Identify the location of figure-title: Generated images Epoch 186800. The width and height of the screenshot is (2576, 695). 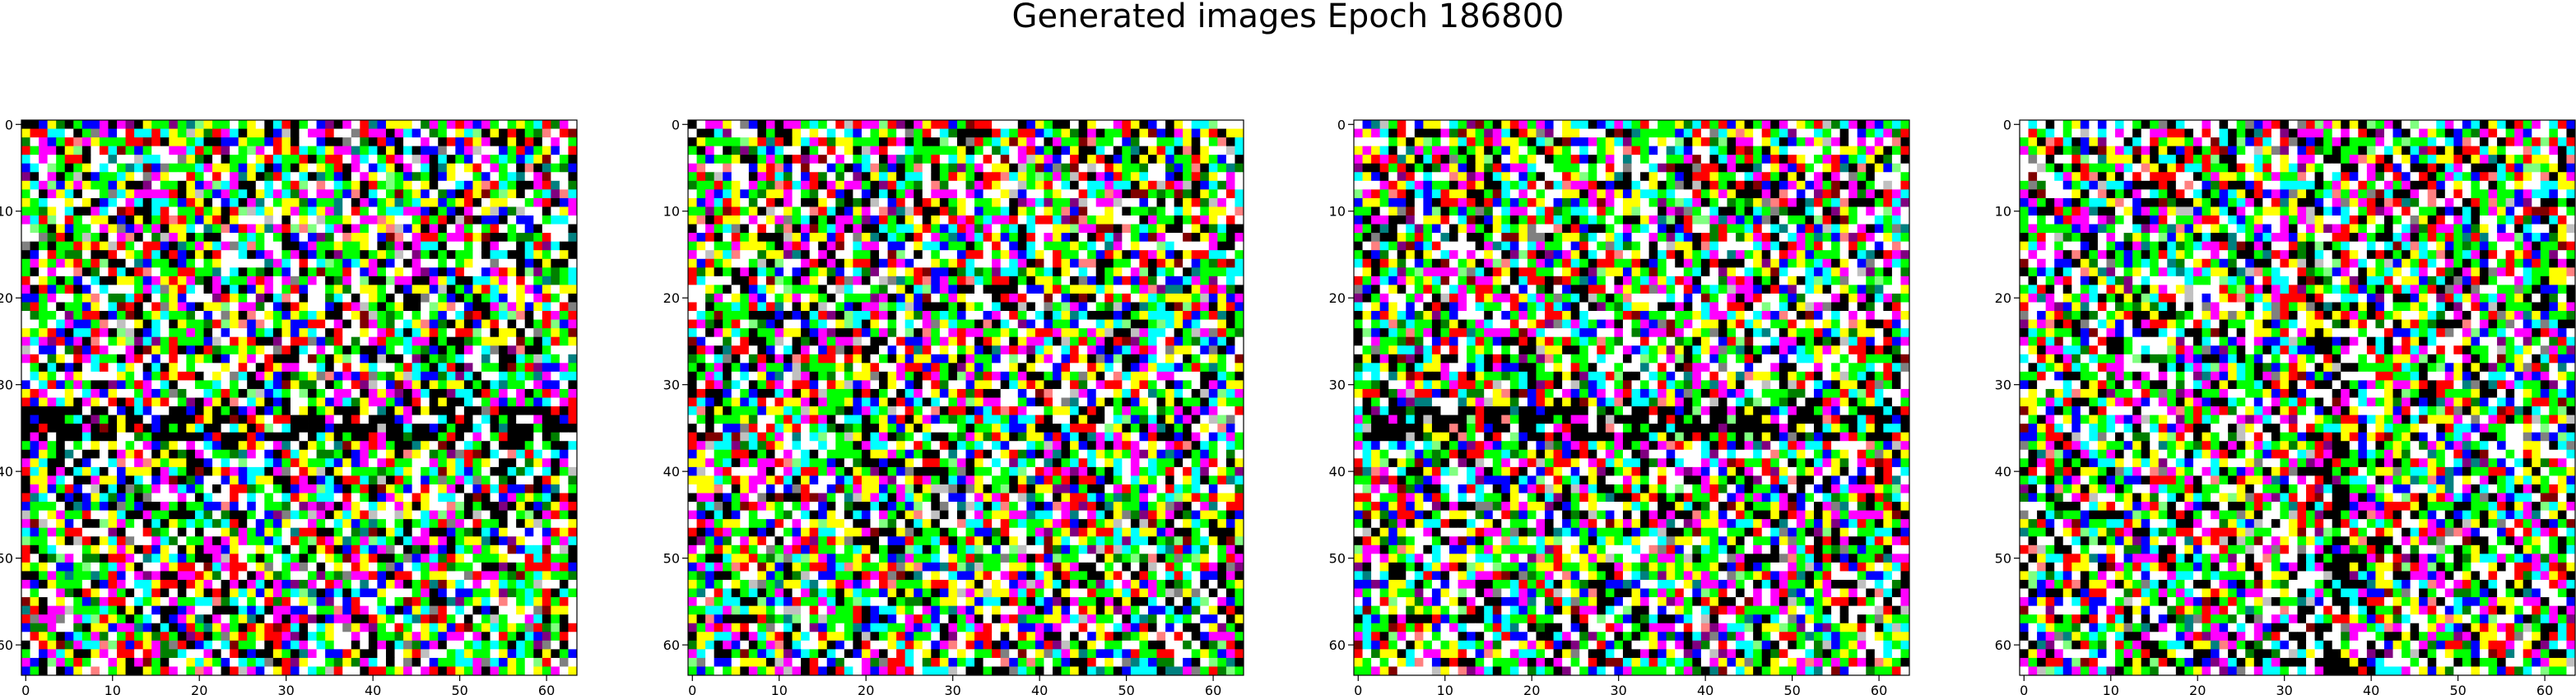
(1288, 17).